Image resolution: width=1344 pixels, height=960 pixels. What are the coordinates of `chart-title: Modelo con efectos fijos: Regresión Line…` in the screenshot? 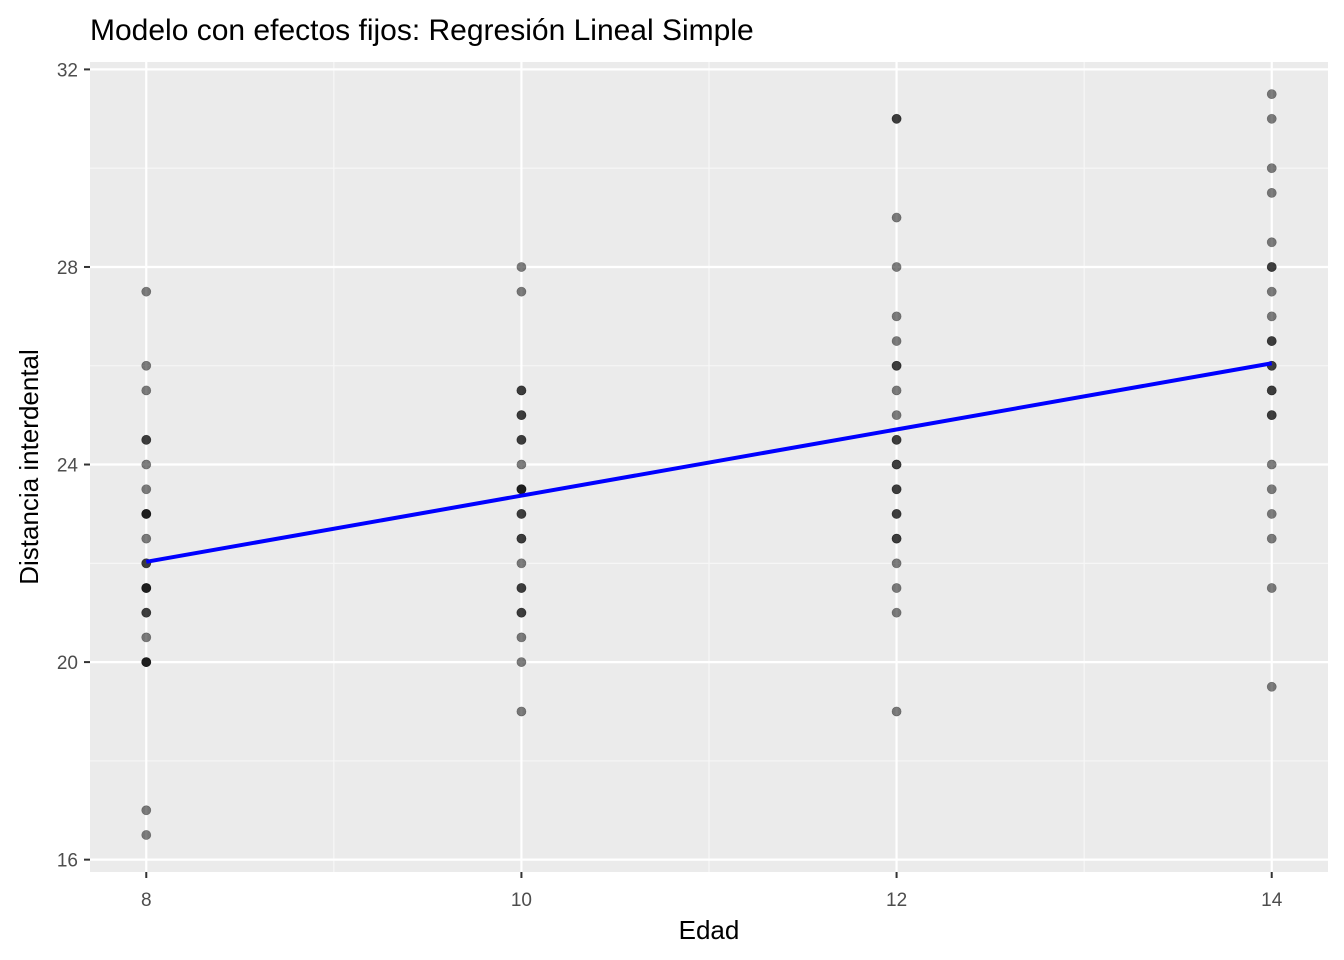 It's located at (422, 30).